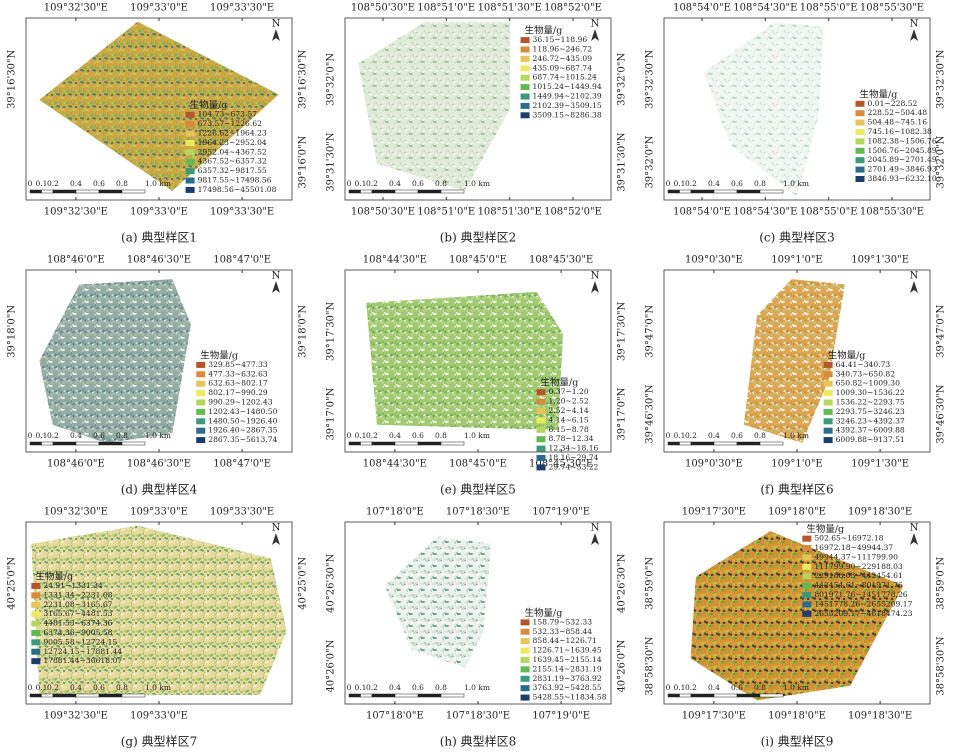  Describe the element at coordinates (892, 8) in the screenshot. I see `top-coordinate: 108°55'30"E` at that location.